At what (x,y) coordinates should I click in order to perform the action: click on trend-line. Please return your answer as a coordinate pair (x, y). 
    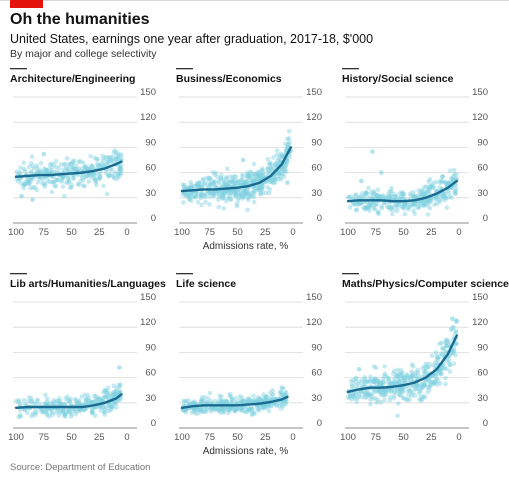
    Looking at the image, I should click on (234, 402).